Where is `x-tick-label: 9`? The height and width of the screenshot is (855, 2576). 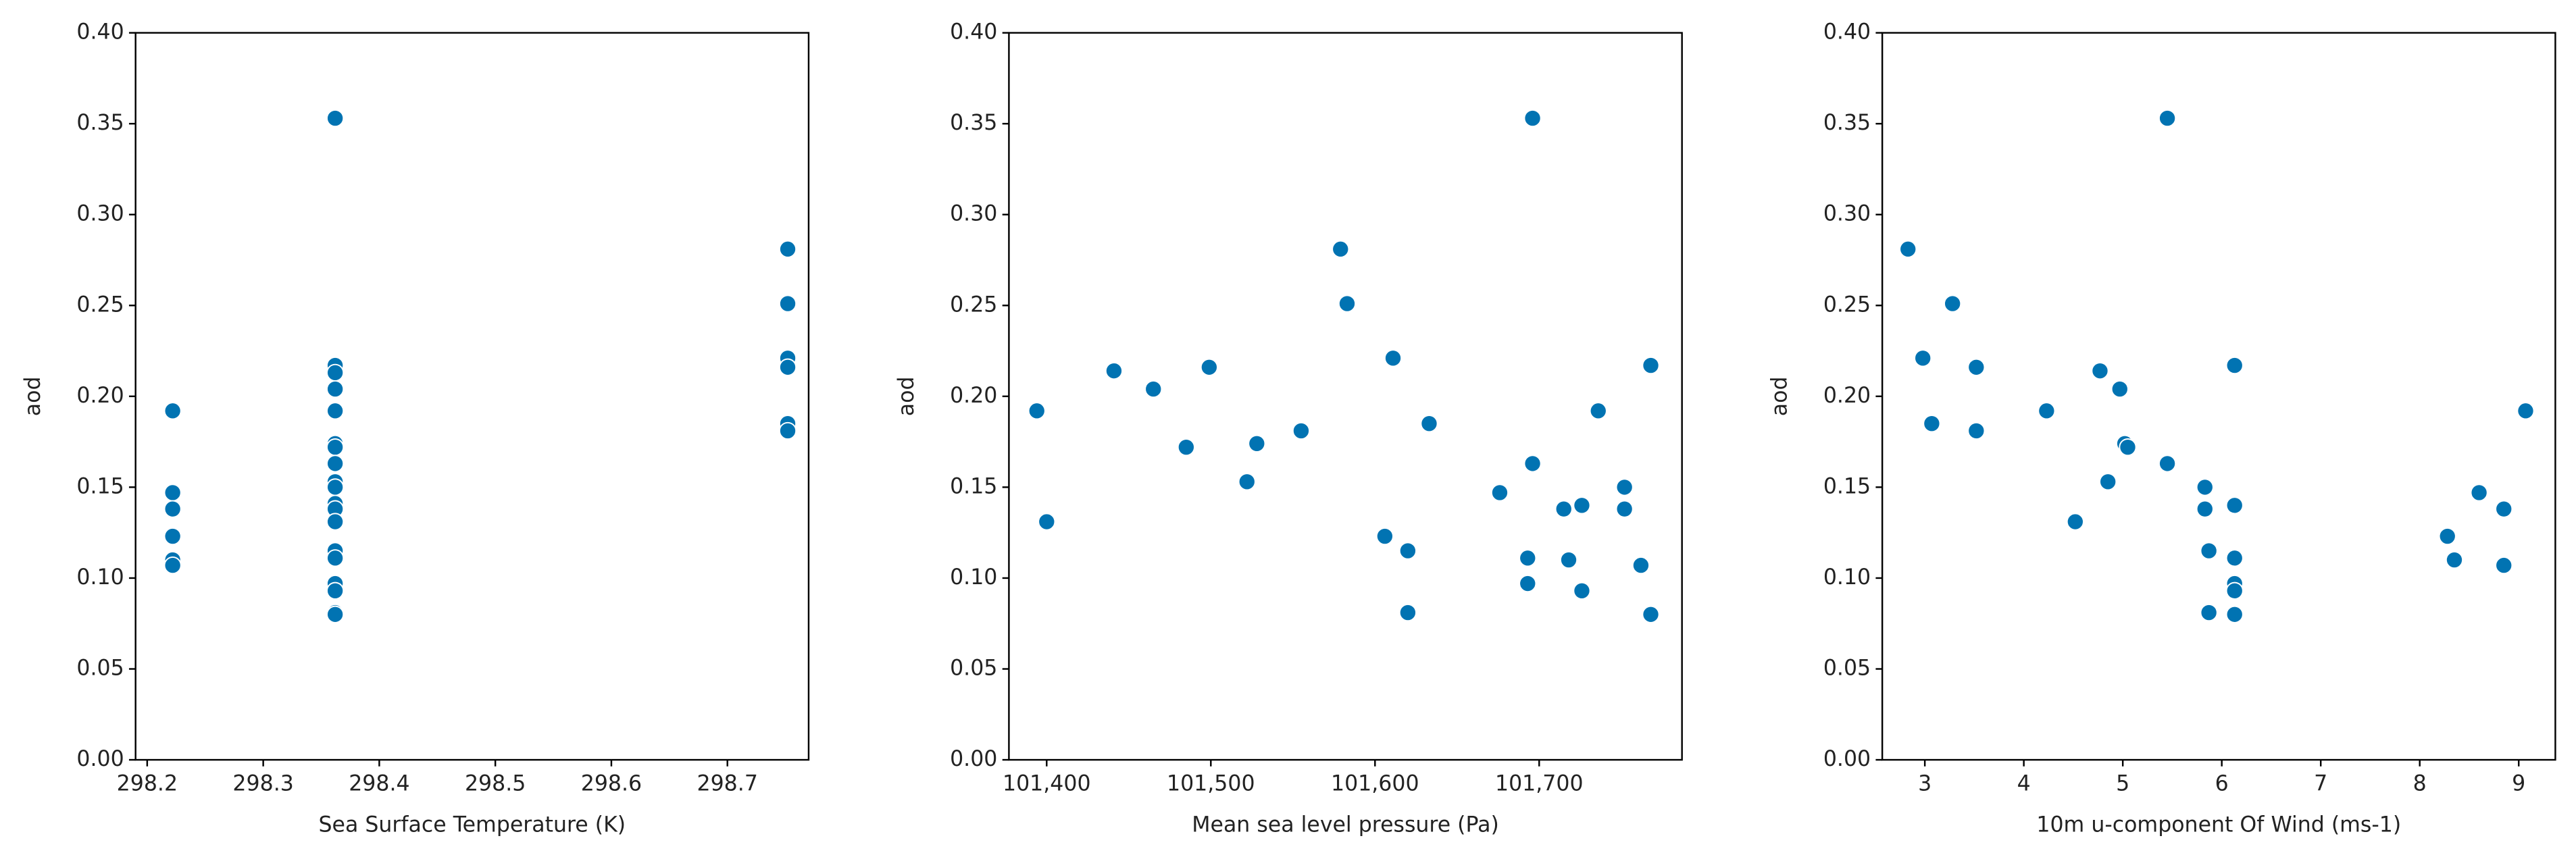
x-tick-label: 9 is located at coordinates (2518, 784).